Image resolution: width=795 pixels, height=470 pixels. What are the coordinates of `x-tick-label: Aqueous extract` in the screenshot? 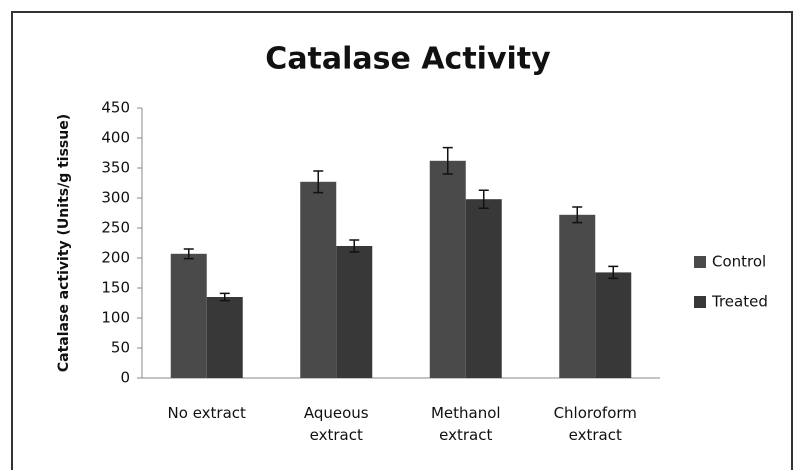 It's located at (336, 424).